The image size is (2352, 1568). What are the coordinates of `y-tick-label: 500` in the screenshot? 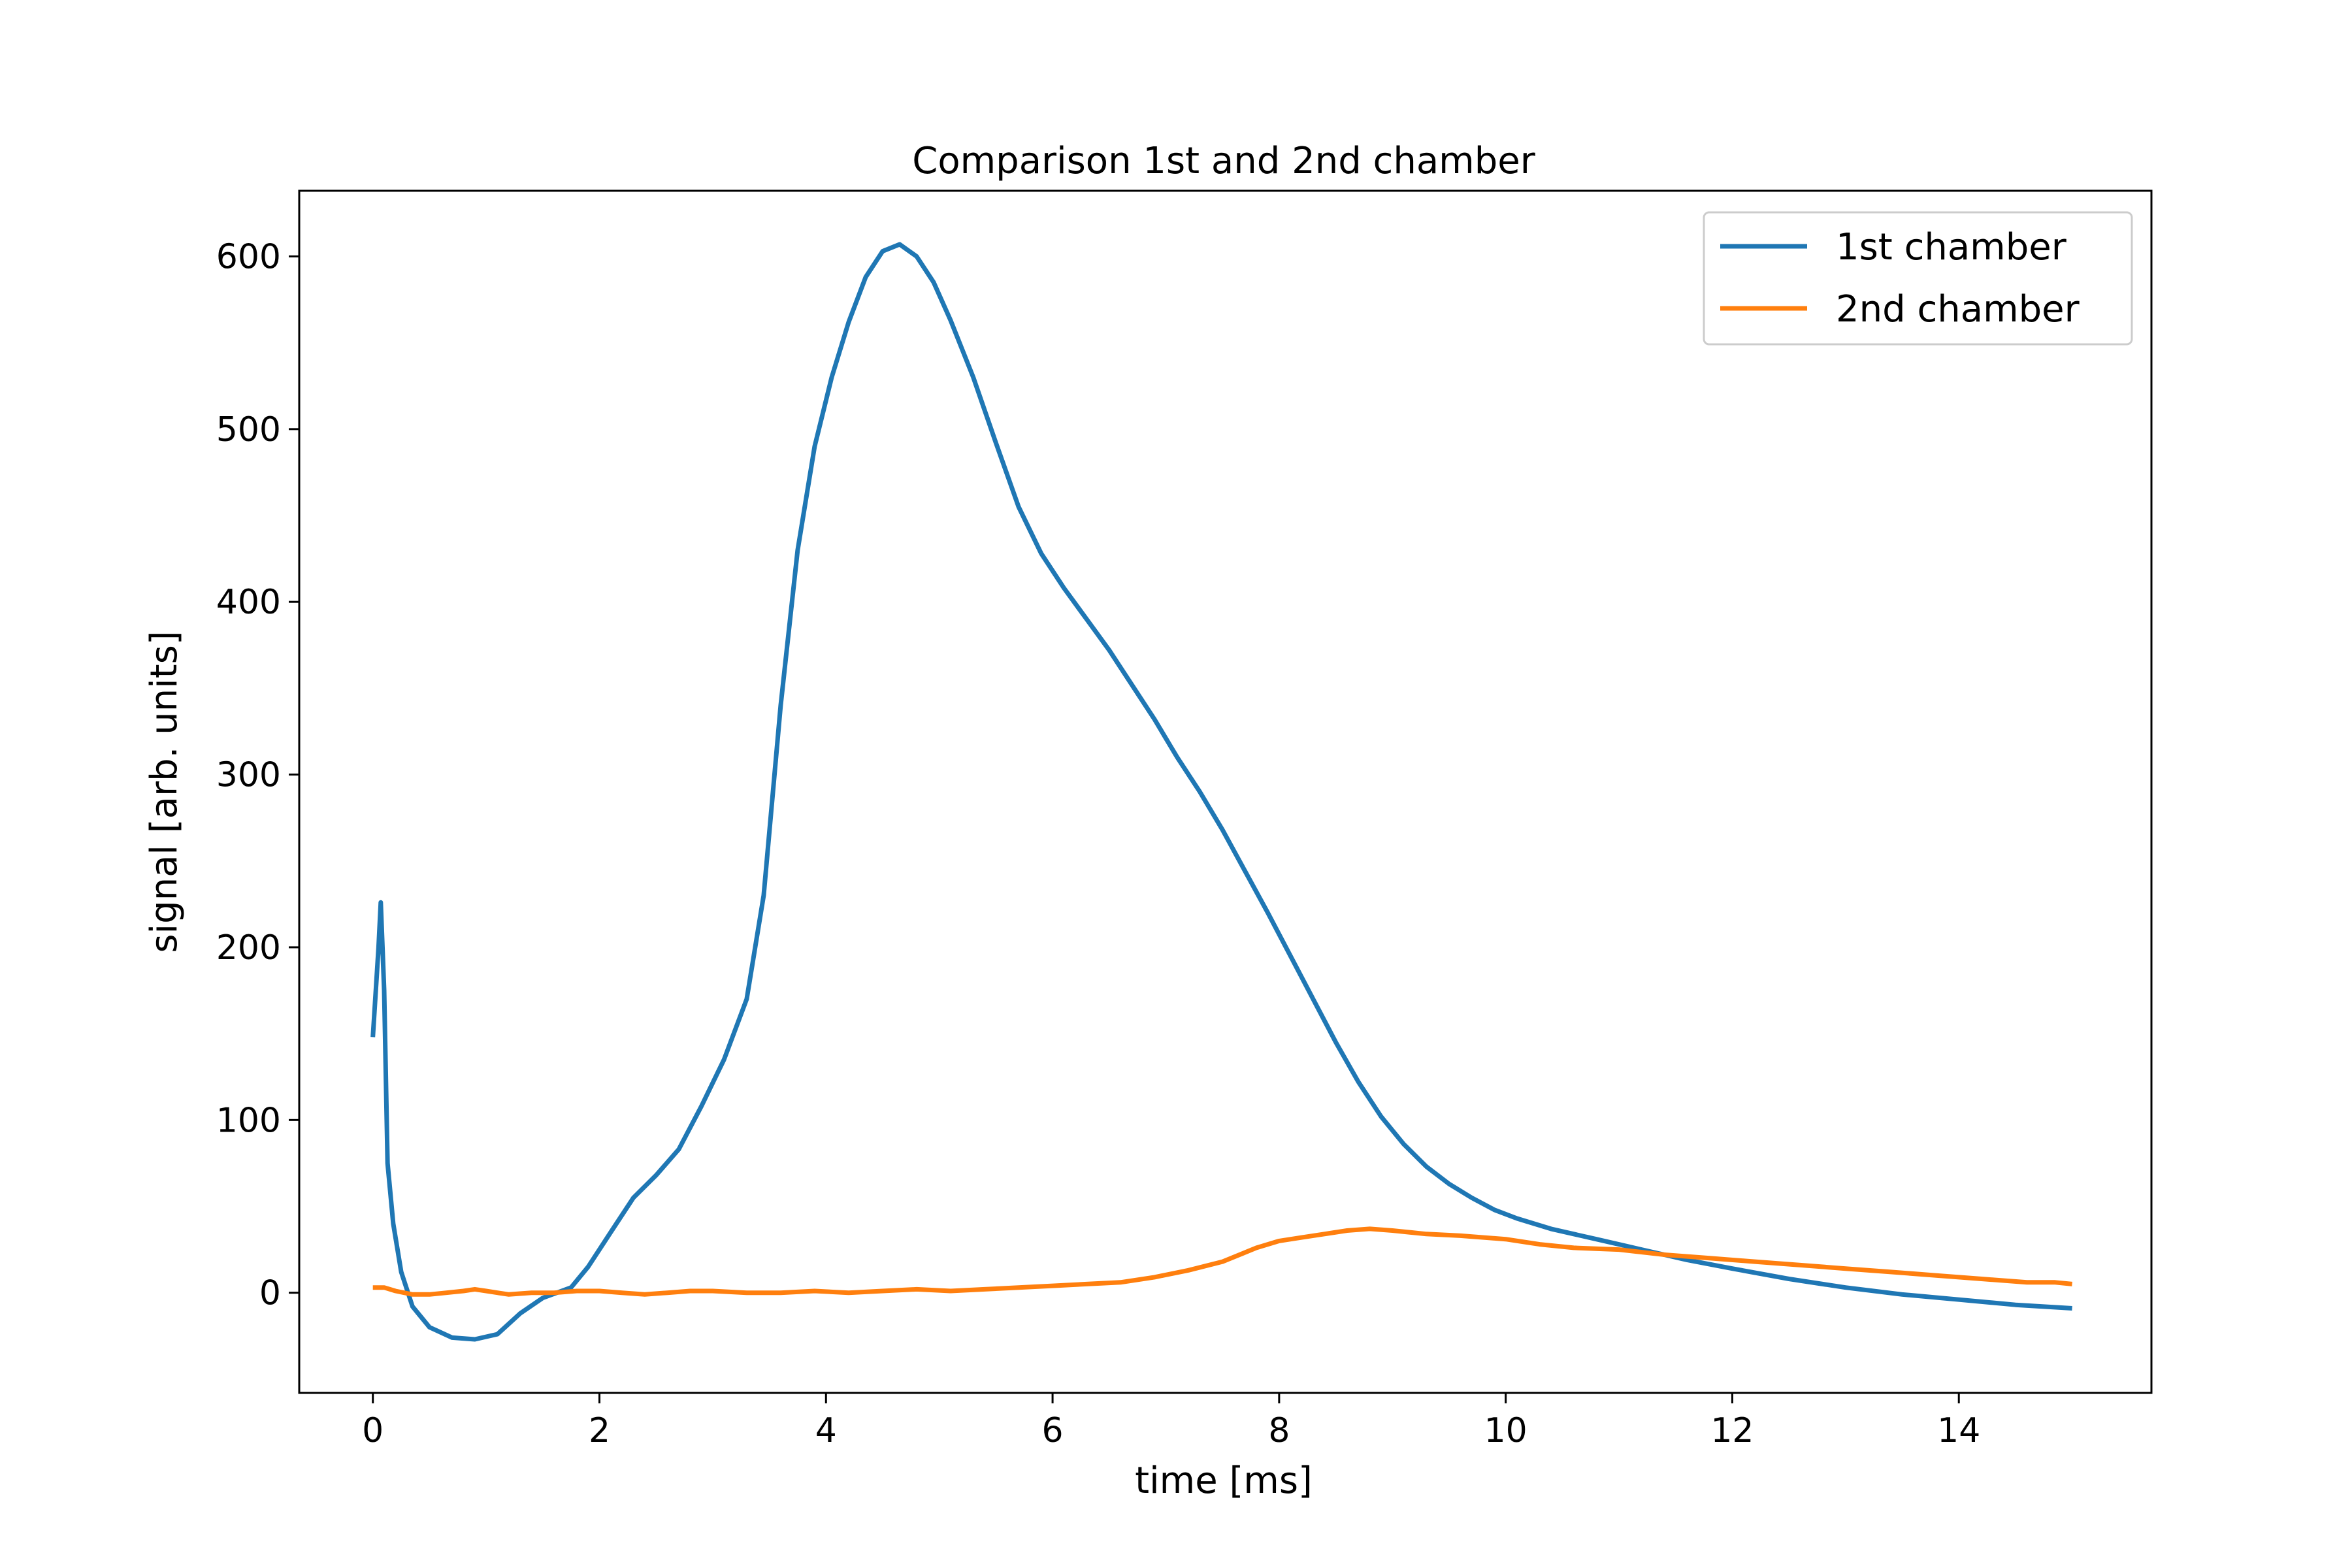 It's located at (248, 429).